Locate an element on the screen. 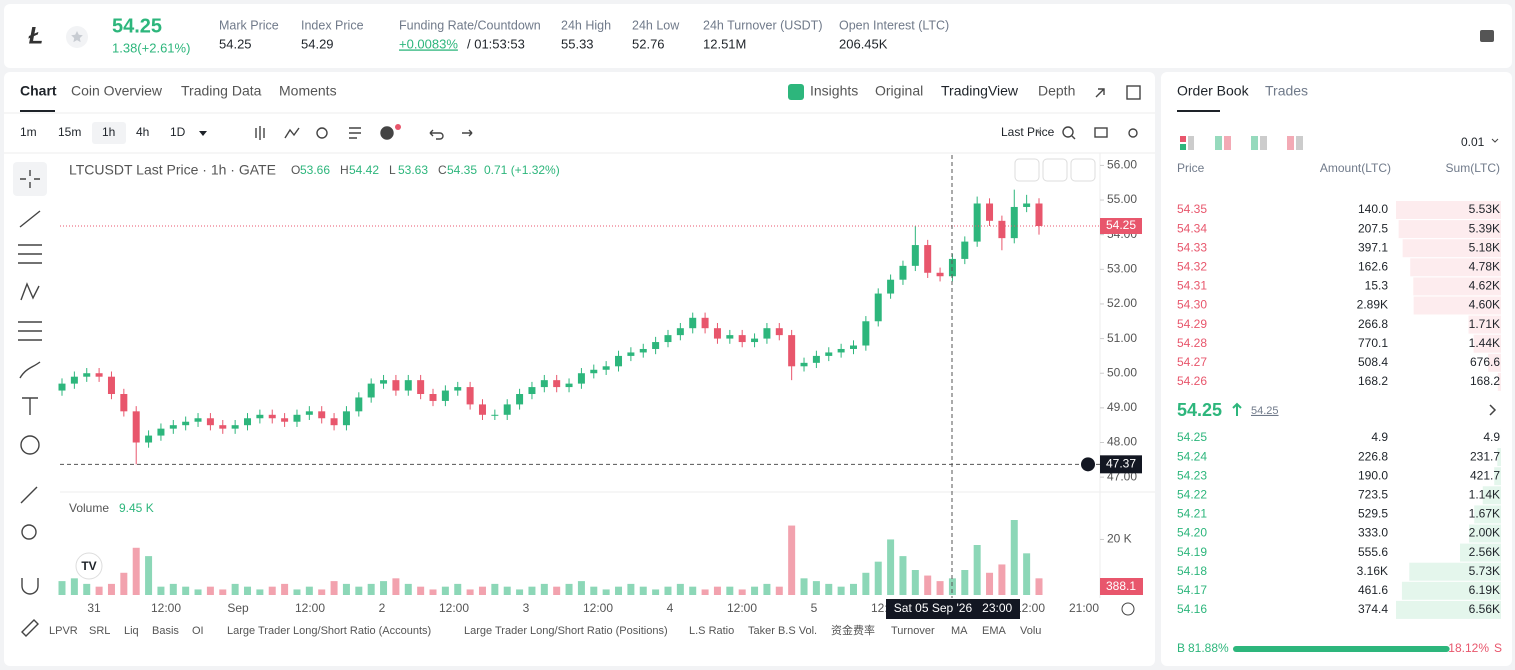 This screenshot has height=670, width=1515. settings-icon is located at coordinates (1128, 609).